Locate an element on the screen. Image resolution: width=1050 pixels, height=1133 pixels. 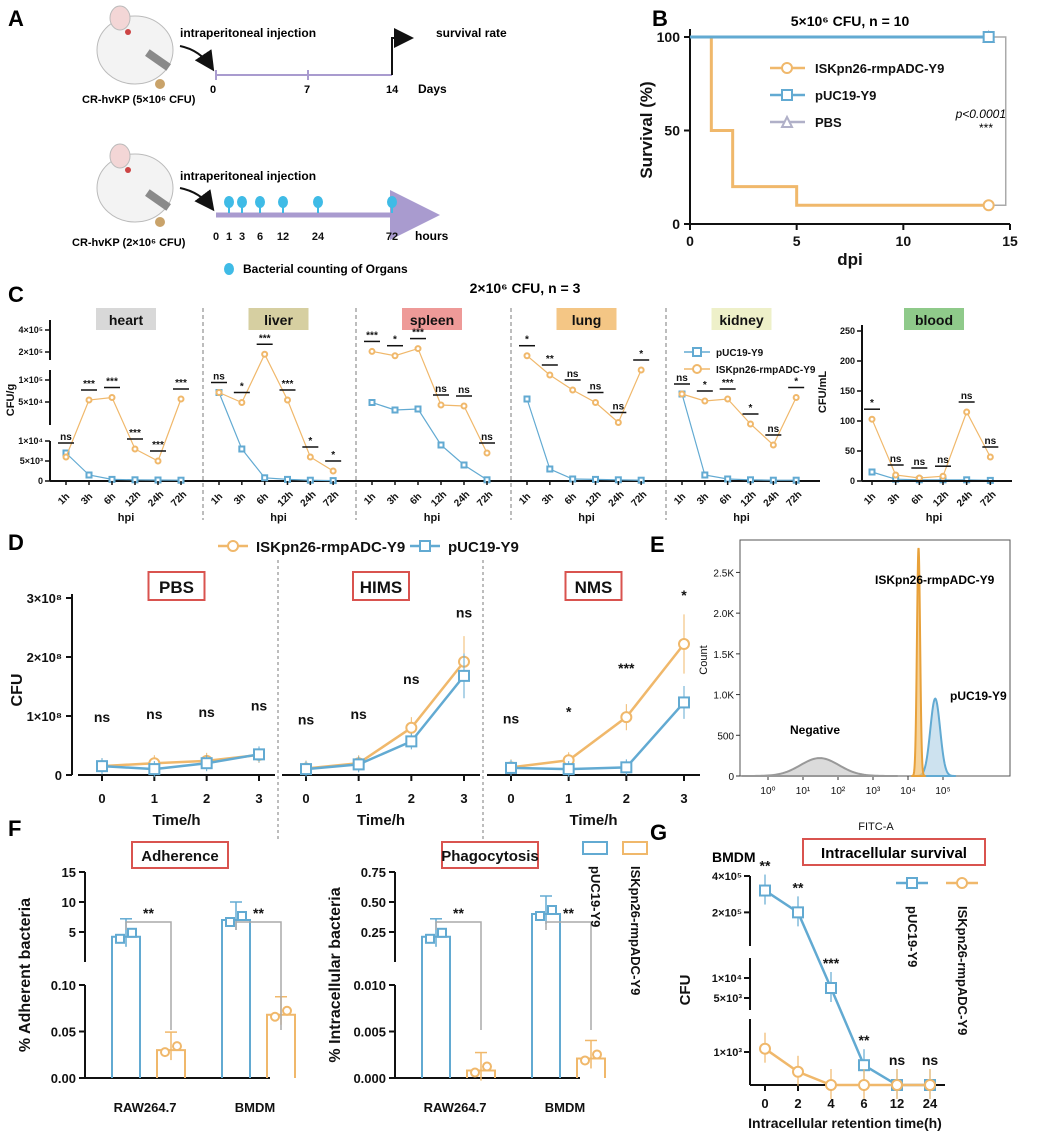
x-tick-label: 5 is located at coordinates (797, 241).